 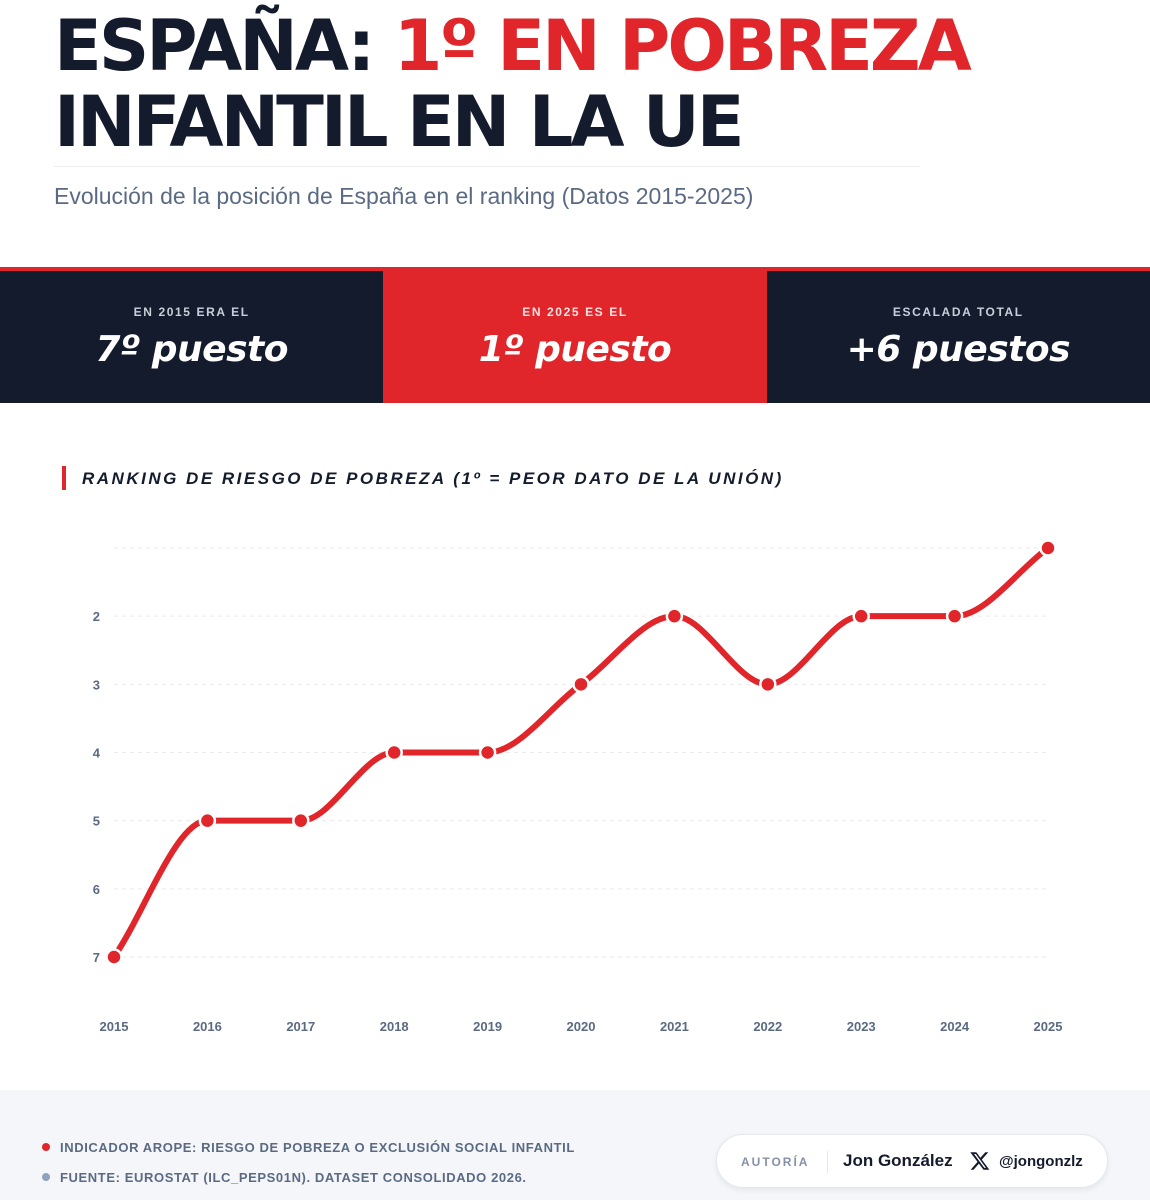 I want to click on x-tick-label: 2018, so click(x=394, y=1026).